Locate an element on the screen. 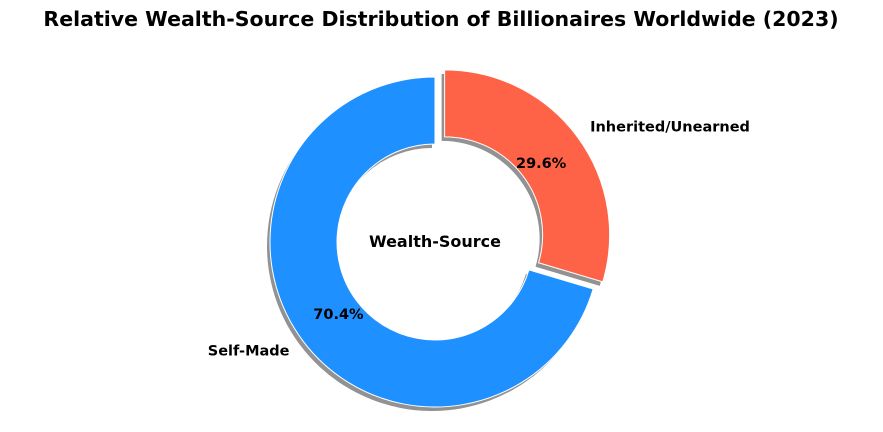  category-label-inherited-unearned: Inherited/Unearned is located at coordinates (670, 127).